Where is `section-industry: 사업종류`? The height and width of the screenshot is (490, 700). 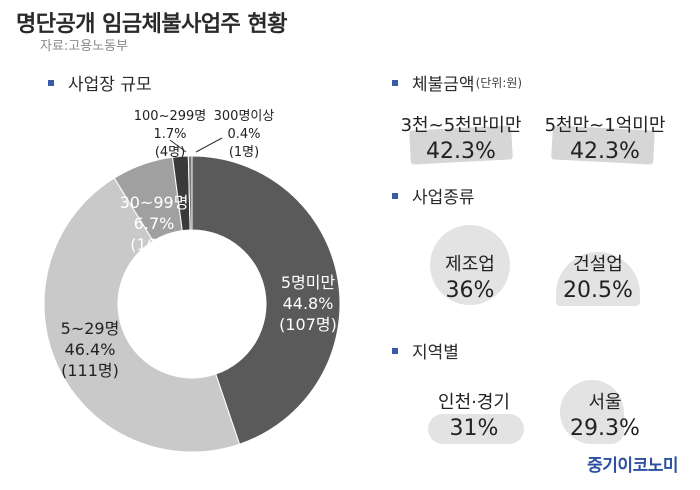 section-industry: 사업종류 is located at coordinates (433, 195).